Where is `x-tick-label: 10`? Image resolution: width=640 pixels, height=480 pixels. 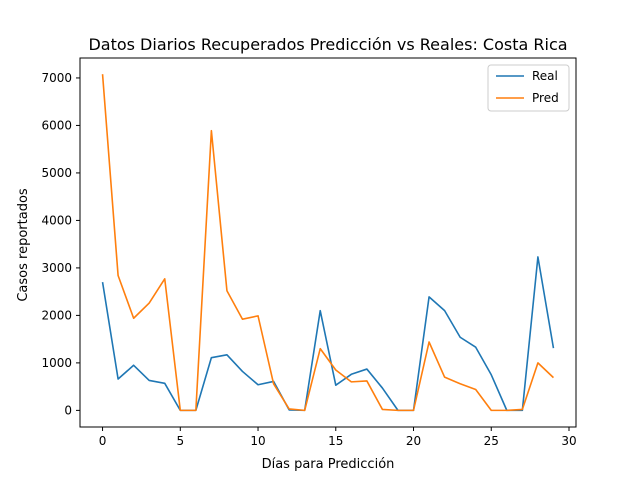 x-tick-label: 10 is located at coordinates (257, 441).